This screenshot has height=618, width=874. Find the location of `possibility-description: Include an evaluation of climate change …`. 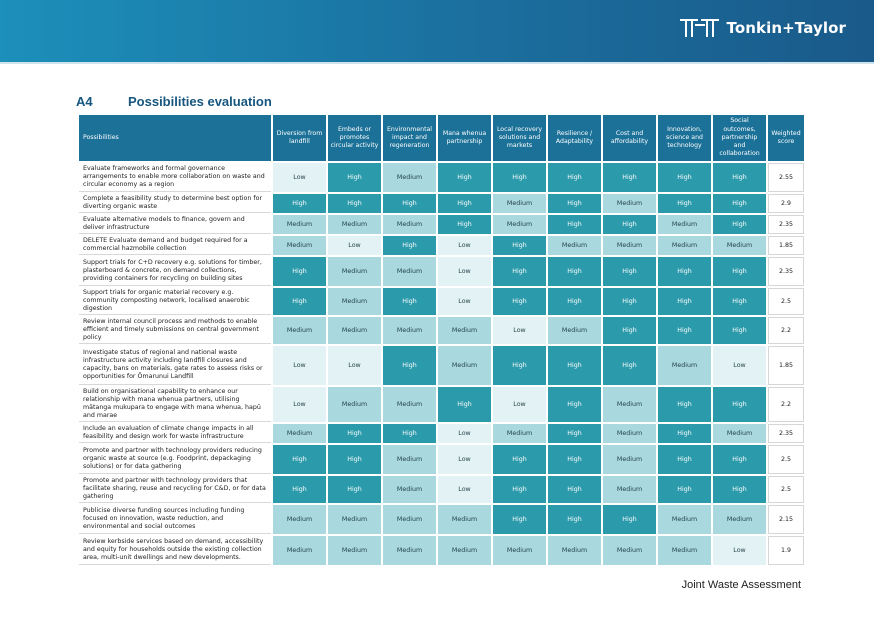

possibility-description: Include an evaluation of climate change … is located at coordinates (175, 433).